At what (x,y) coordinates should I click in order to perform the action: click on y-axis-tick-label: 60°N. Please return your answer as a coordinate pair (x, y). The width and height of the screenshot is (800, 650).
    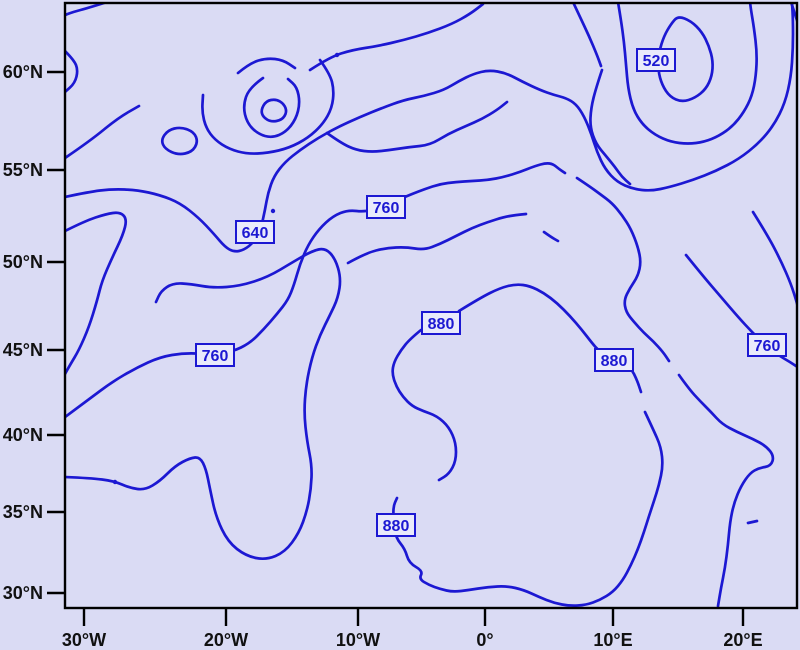
    Looking at the image, I should click on (23, 72).